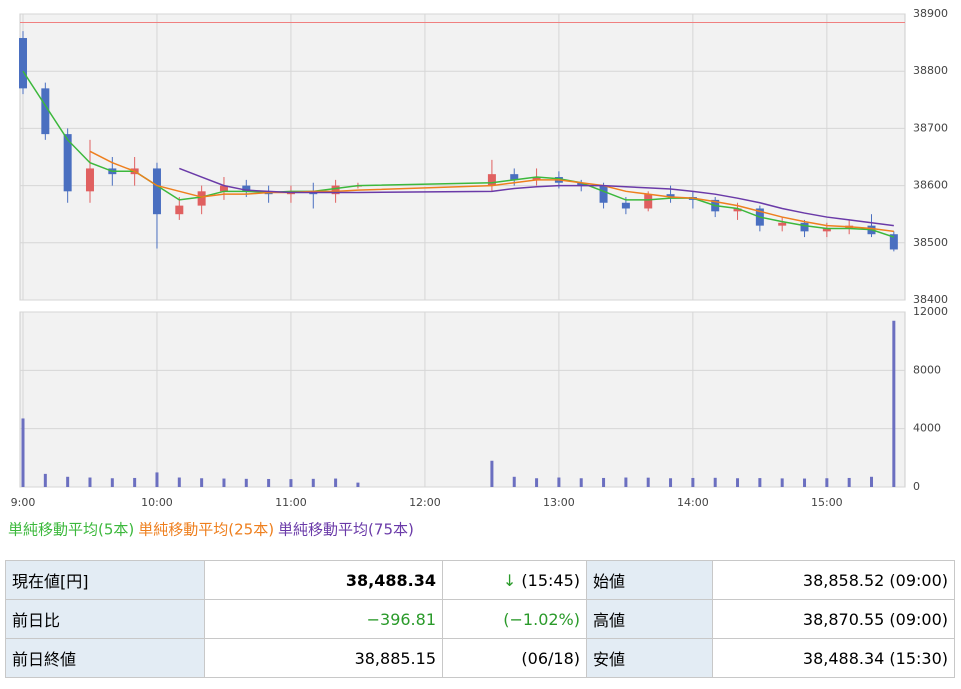 The height and width of the screenshot is (689, 961). Describe the element at coordinates (930, 127) in the screenshot. I see `y-tick-label: 38700` at that location.